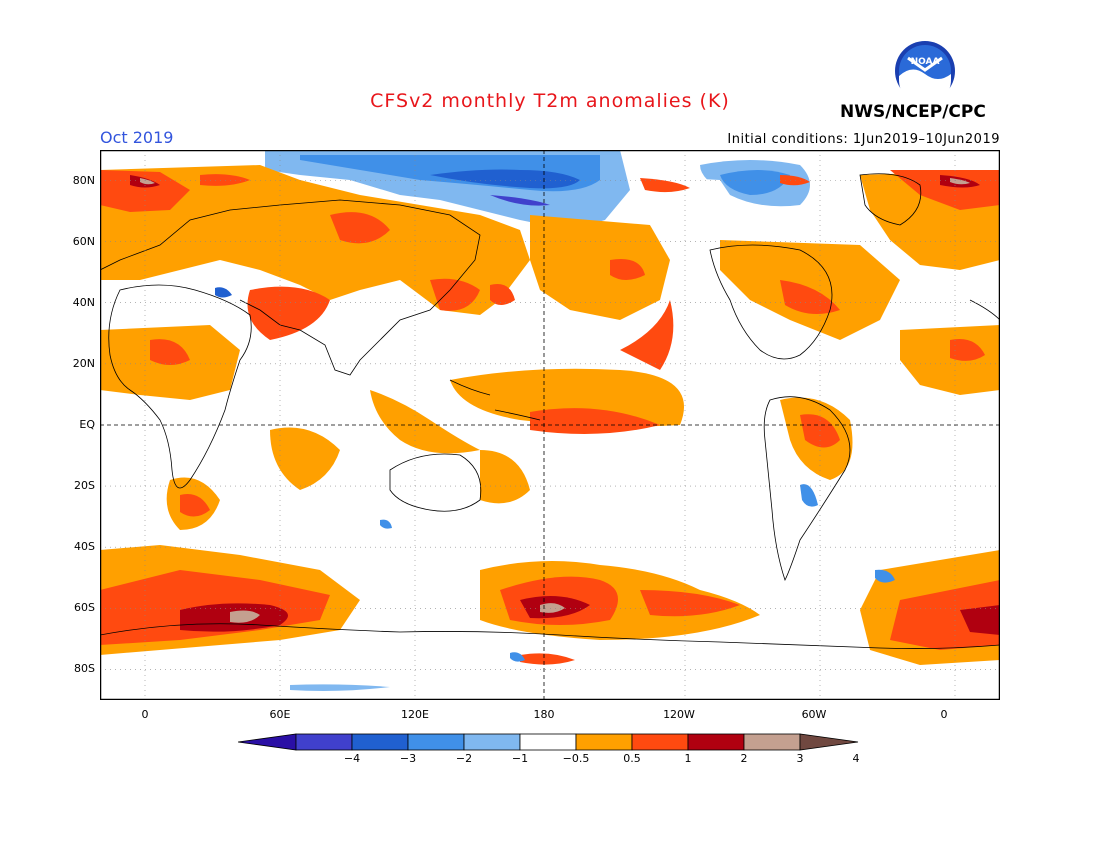 This screenshot has height=850, width=1100. Describe the element at coordinates (679, 714) in the screenshot. I see `lon-label: 120W` at that location.